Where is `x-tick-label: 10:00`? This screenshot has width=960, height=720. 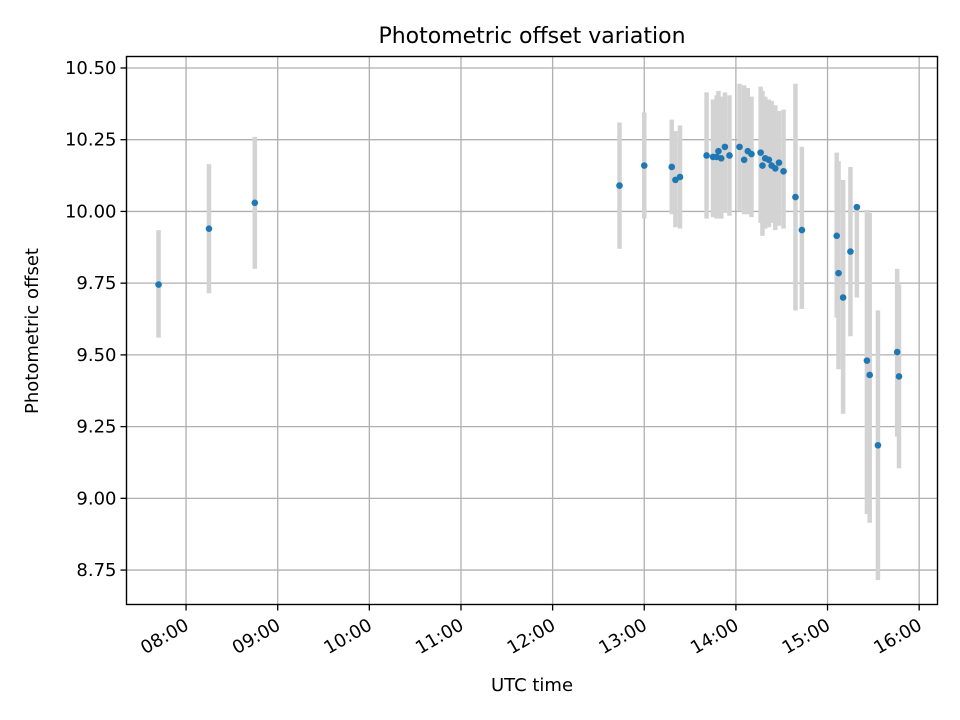 x-tick-label: 10:00 is located at coordinates (347, 637).